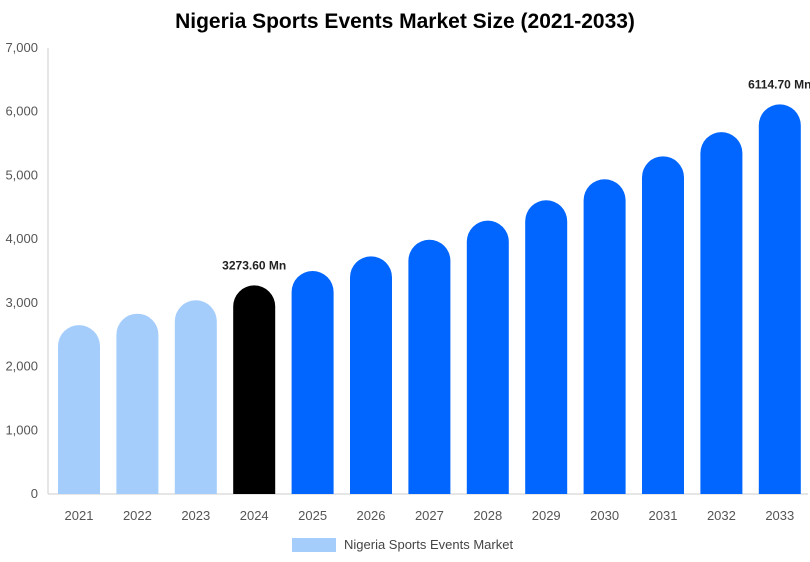  I want to click on x-tick-label: 2021, so click(79, 515).